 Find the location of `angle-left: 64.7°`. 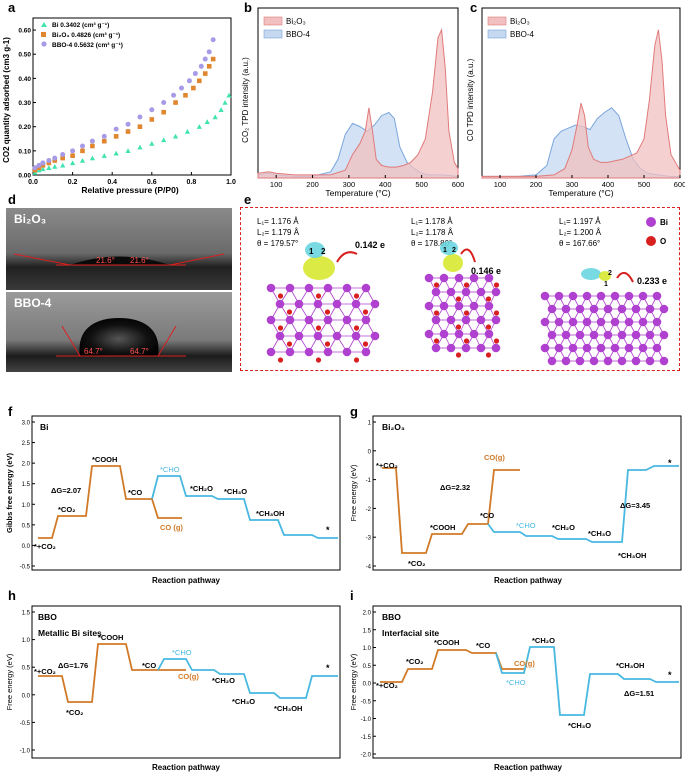

angle-left: 64.7° is located at coordinates (93, 351).